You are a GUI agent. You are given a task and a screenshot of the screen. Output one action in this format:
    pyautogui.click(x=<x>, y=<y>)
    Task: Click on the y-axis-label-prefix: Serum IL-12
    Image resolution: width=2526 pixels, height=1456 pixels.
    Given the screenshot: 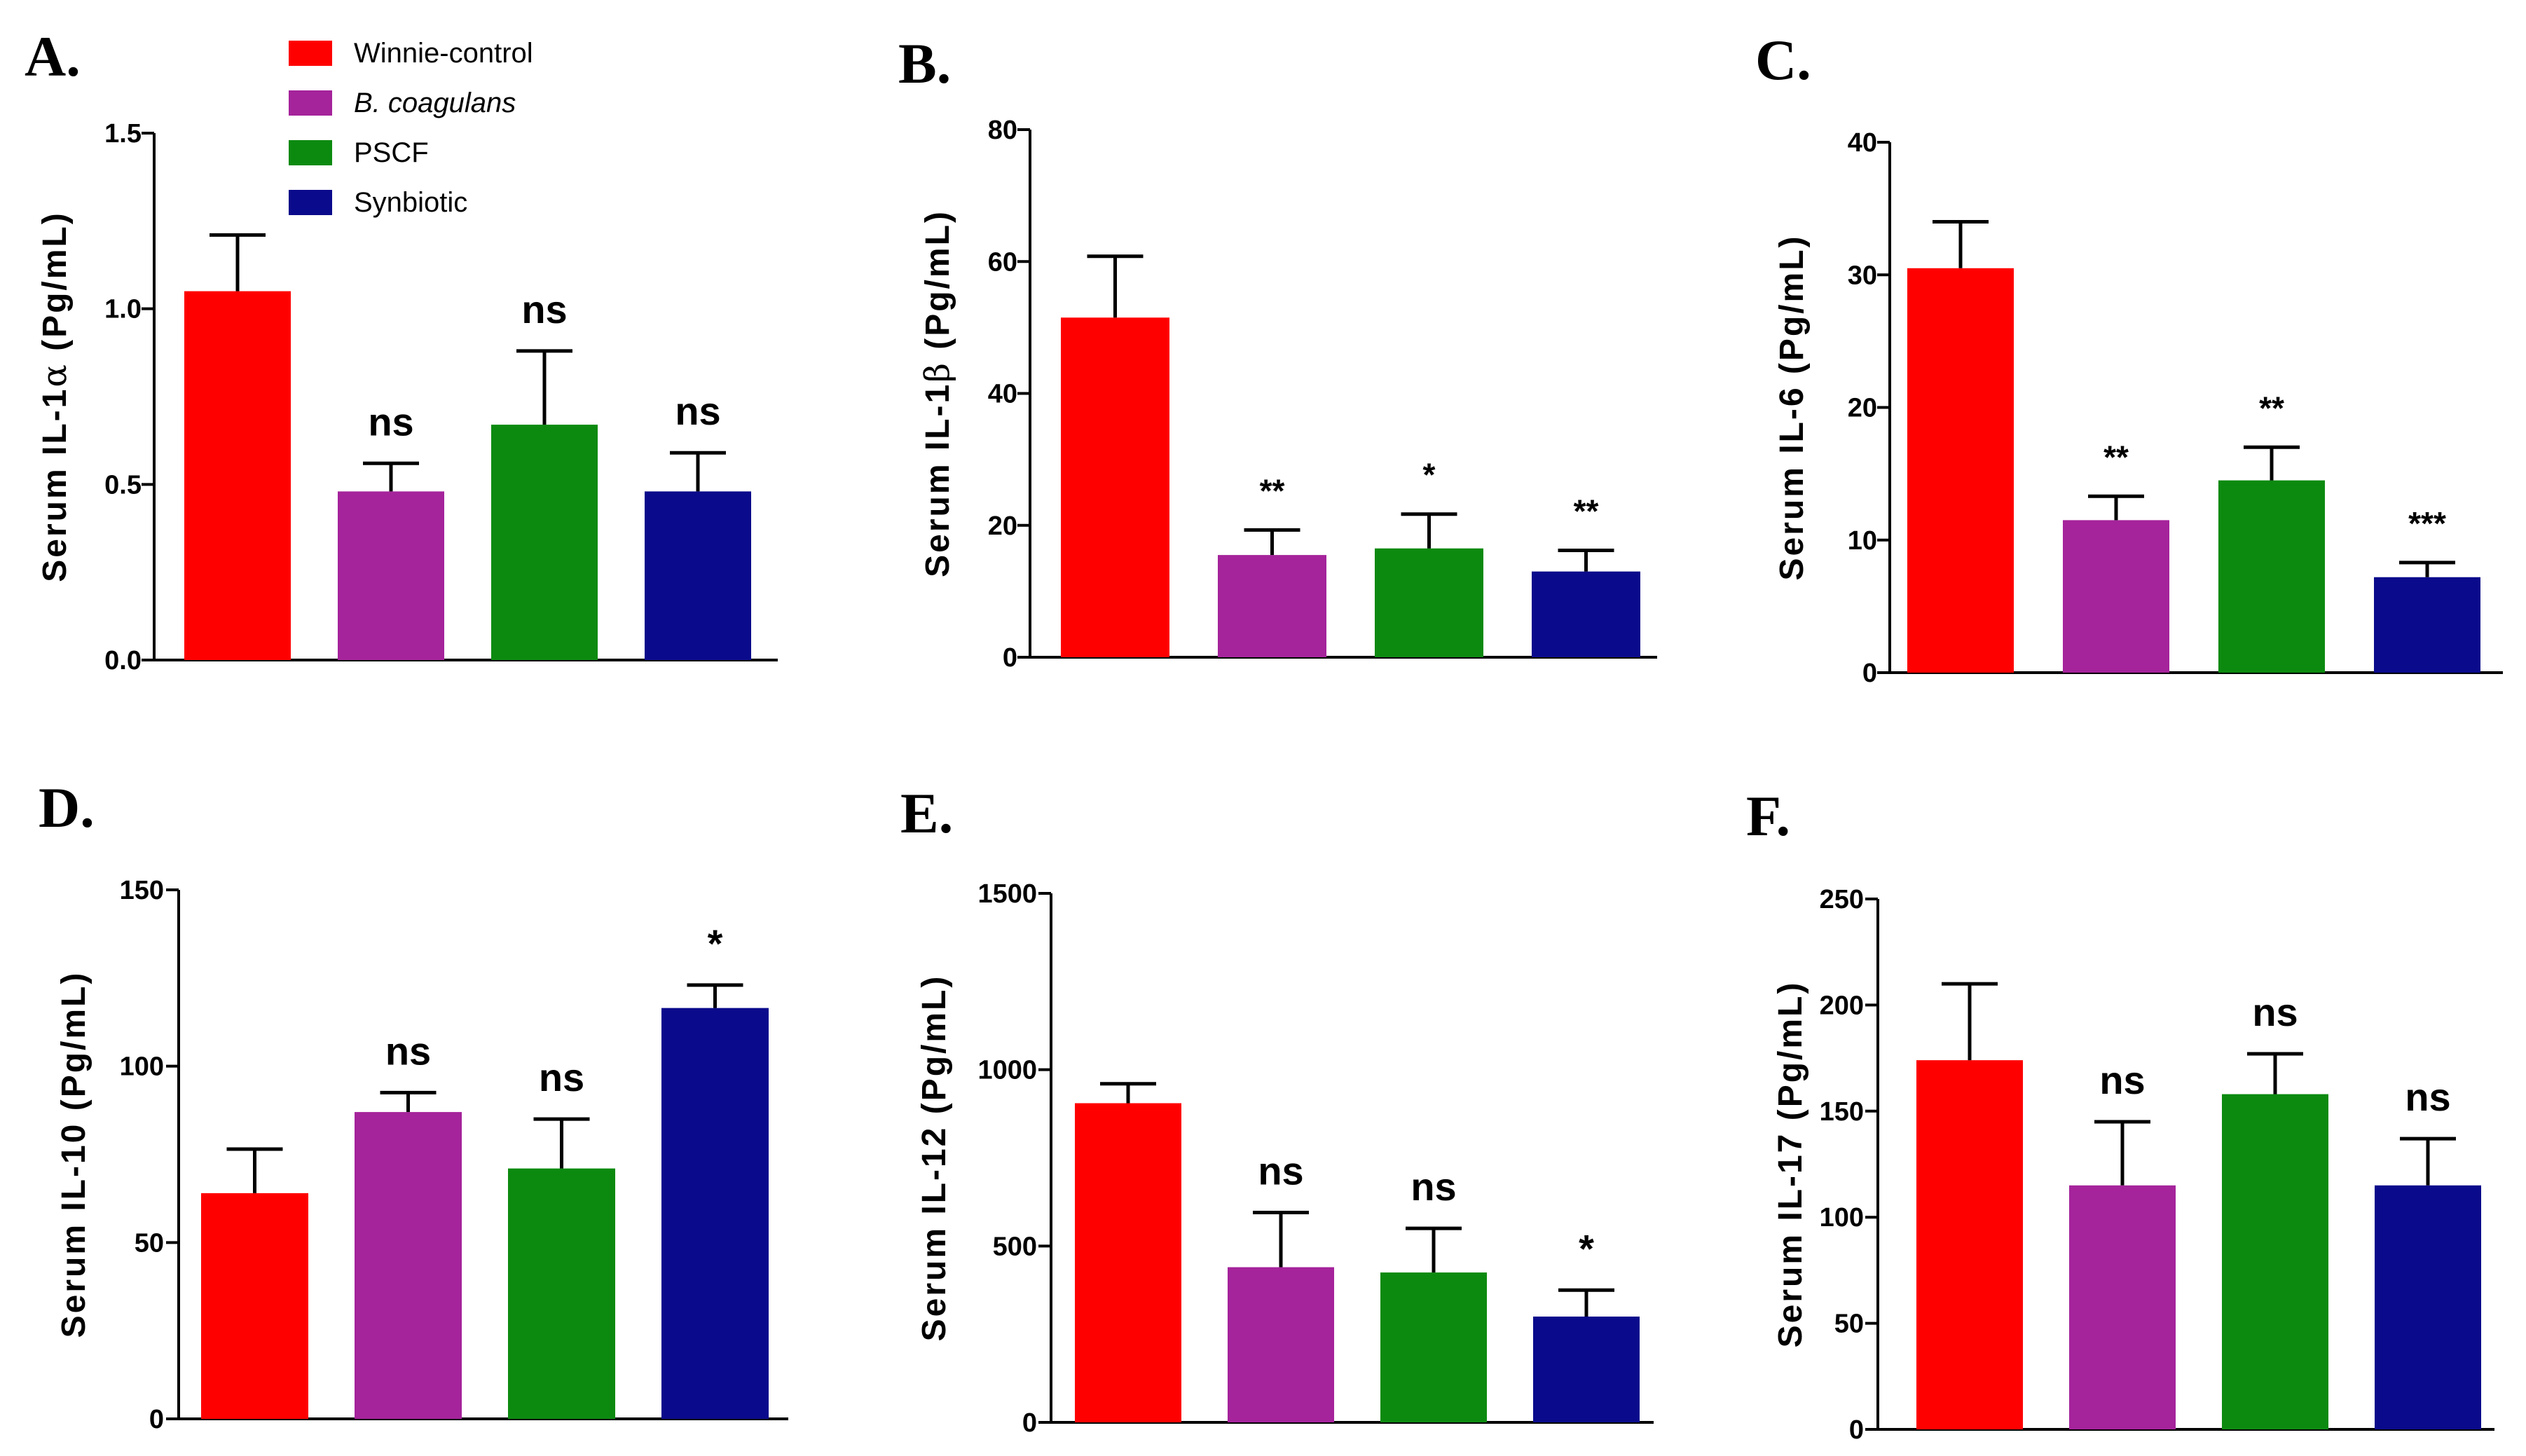 What is the action you would take?
    pyautogui.click(x=934, y=1234)
    